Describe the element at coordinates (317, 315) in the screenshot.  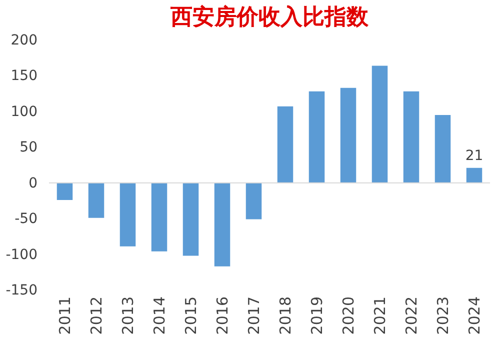
I see `x-tick-label: 2019` at that location.